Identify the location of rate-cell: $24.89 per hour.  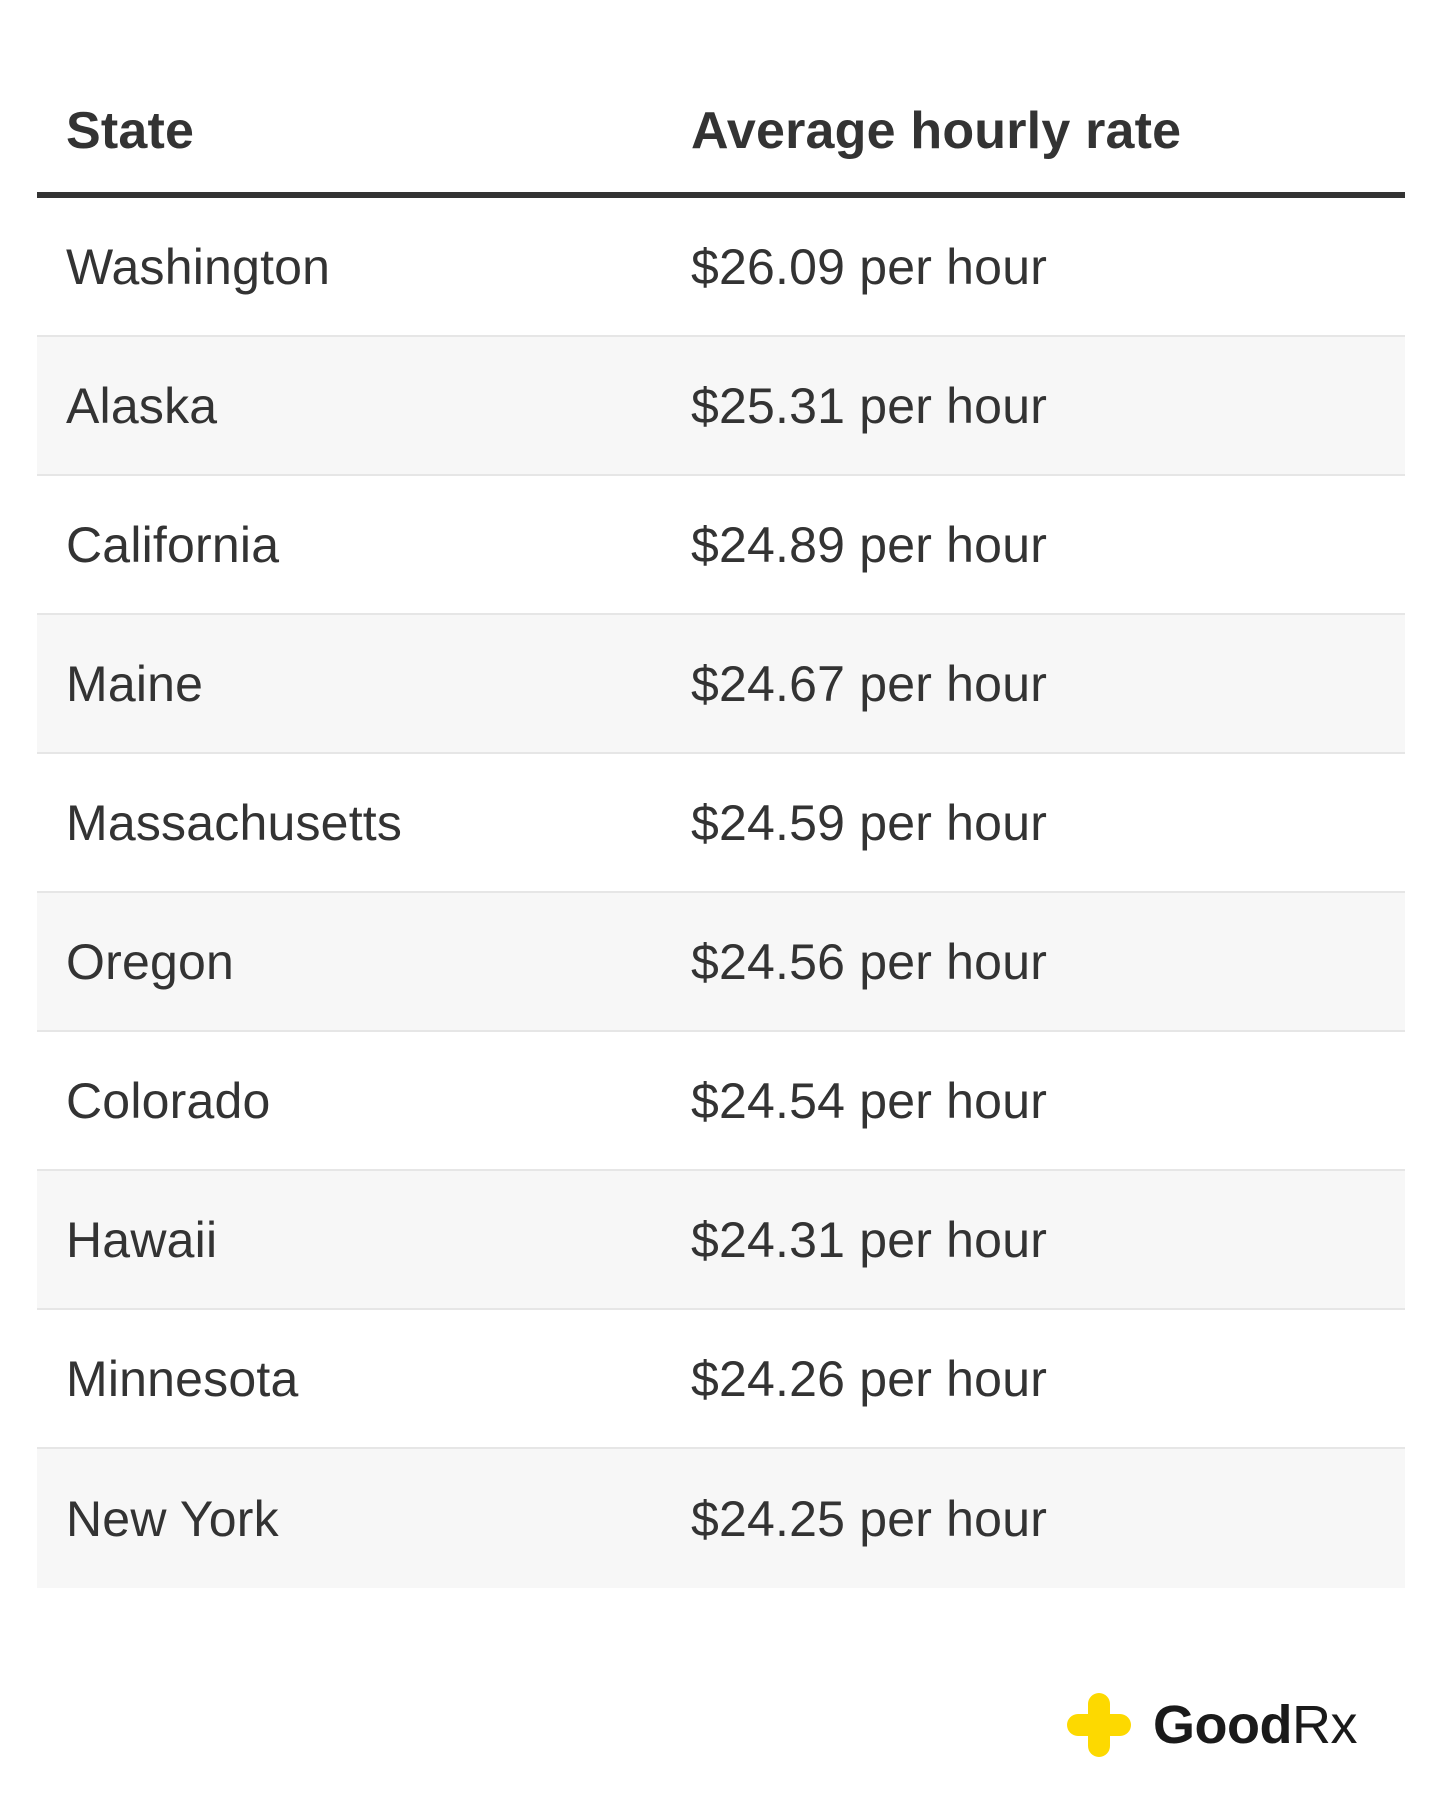
(869, 544).